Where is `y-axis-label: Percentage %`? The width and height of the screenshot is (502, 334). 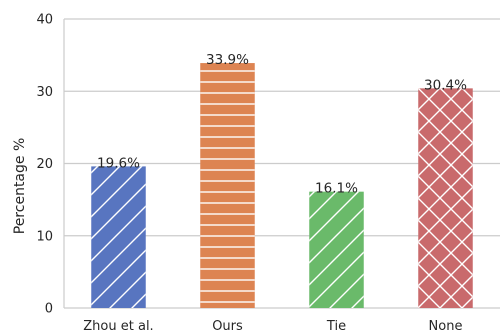
y-axis-label: Percentage % is located at coordinates (20, 186).